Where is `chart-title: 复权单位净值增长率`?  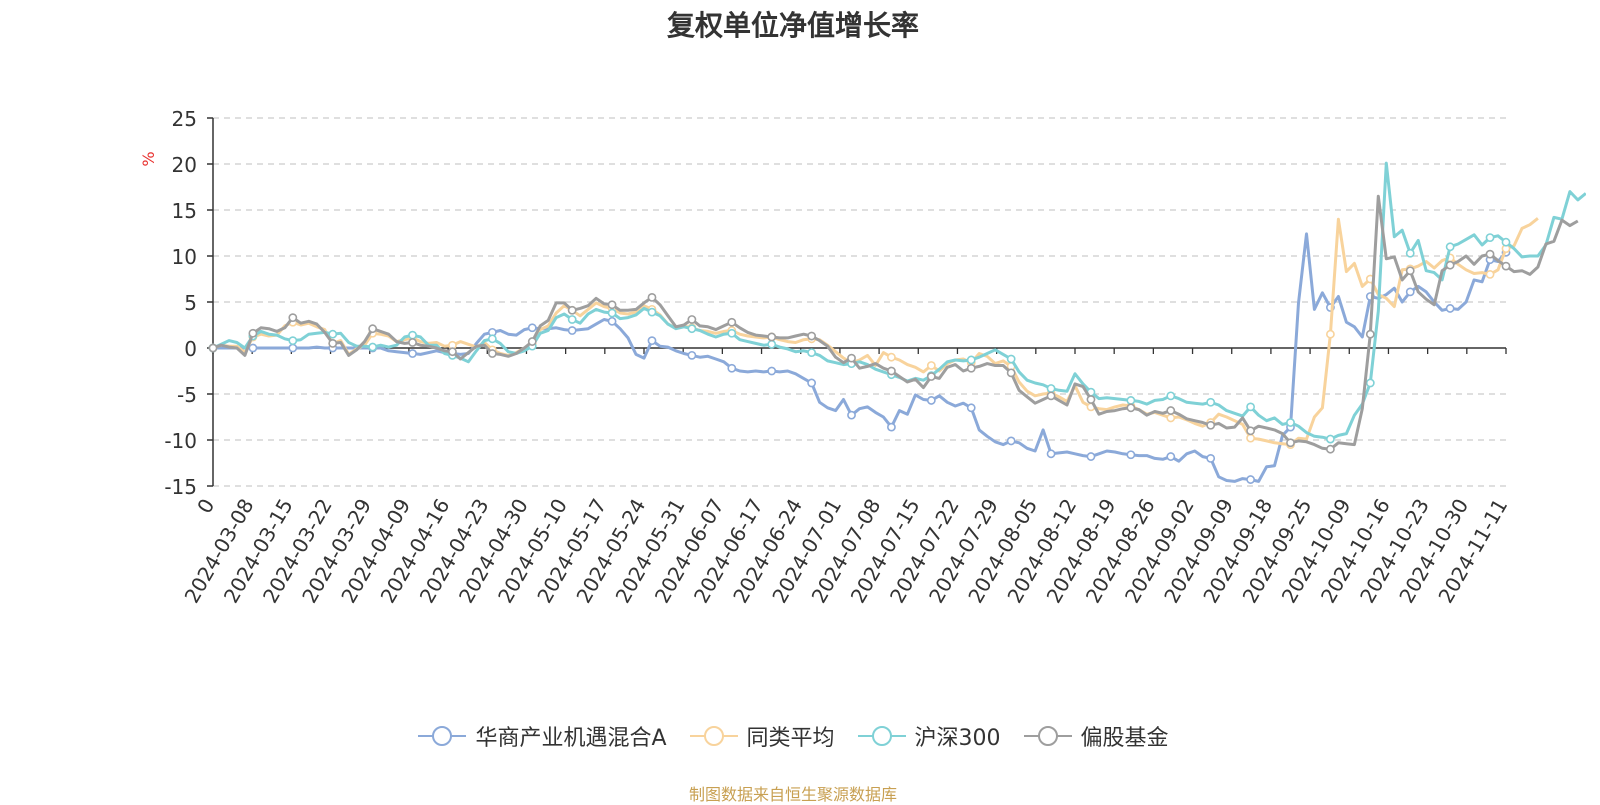 chart-title: 复权单位净值增长率 is located at coordinates (792, 25).